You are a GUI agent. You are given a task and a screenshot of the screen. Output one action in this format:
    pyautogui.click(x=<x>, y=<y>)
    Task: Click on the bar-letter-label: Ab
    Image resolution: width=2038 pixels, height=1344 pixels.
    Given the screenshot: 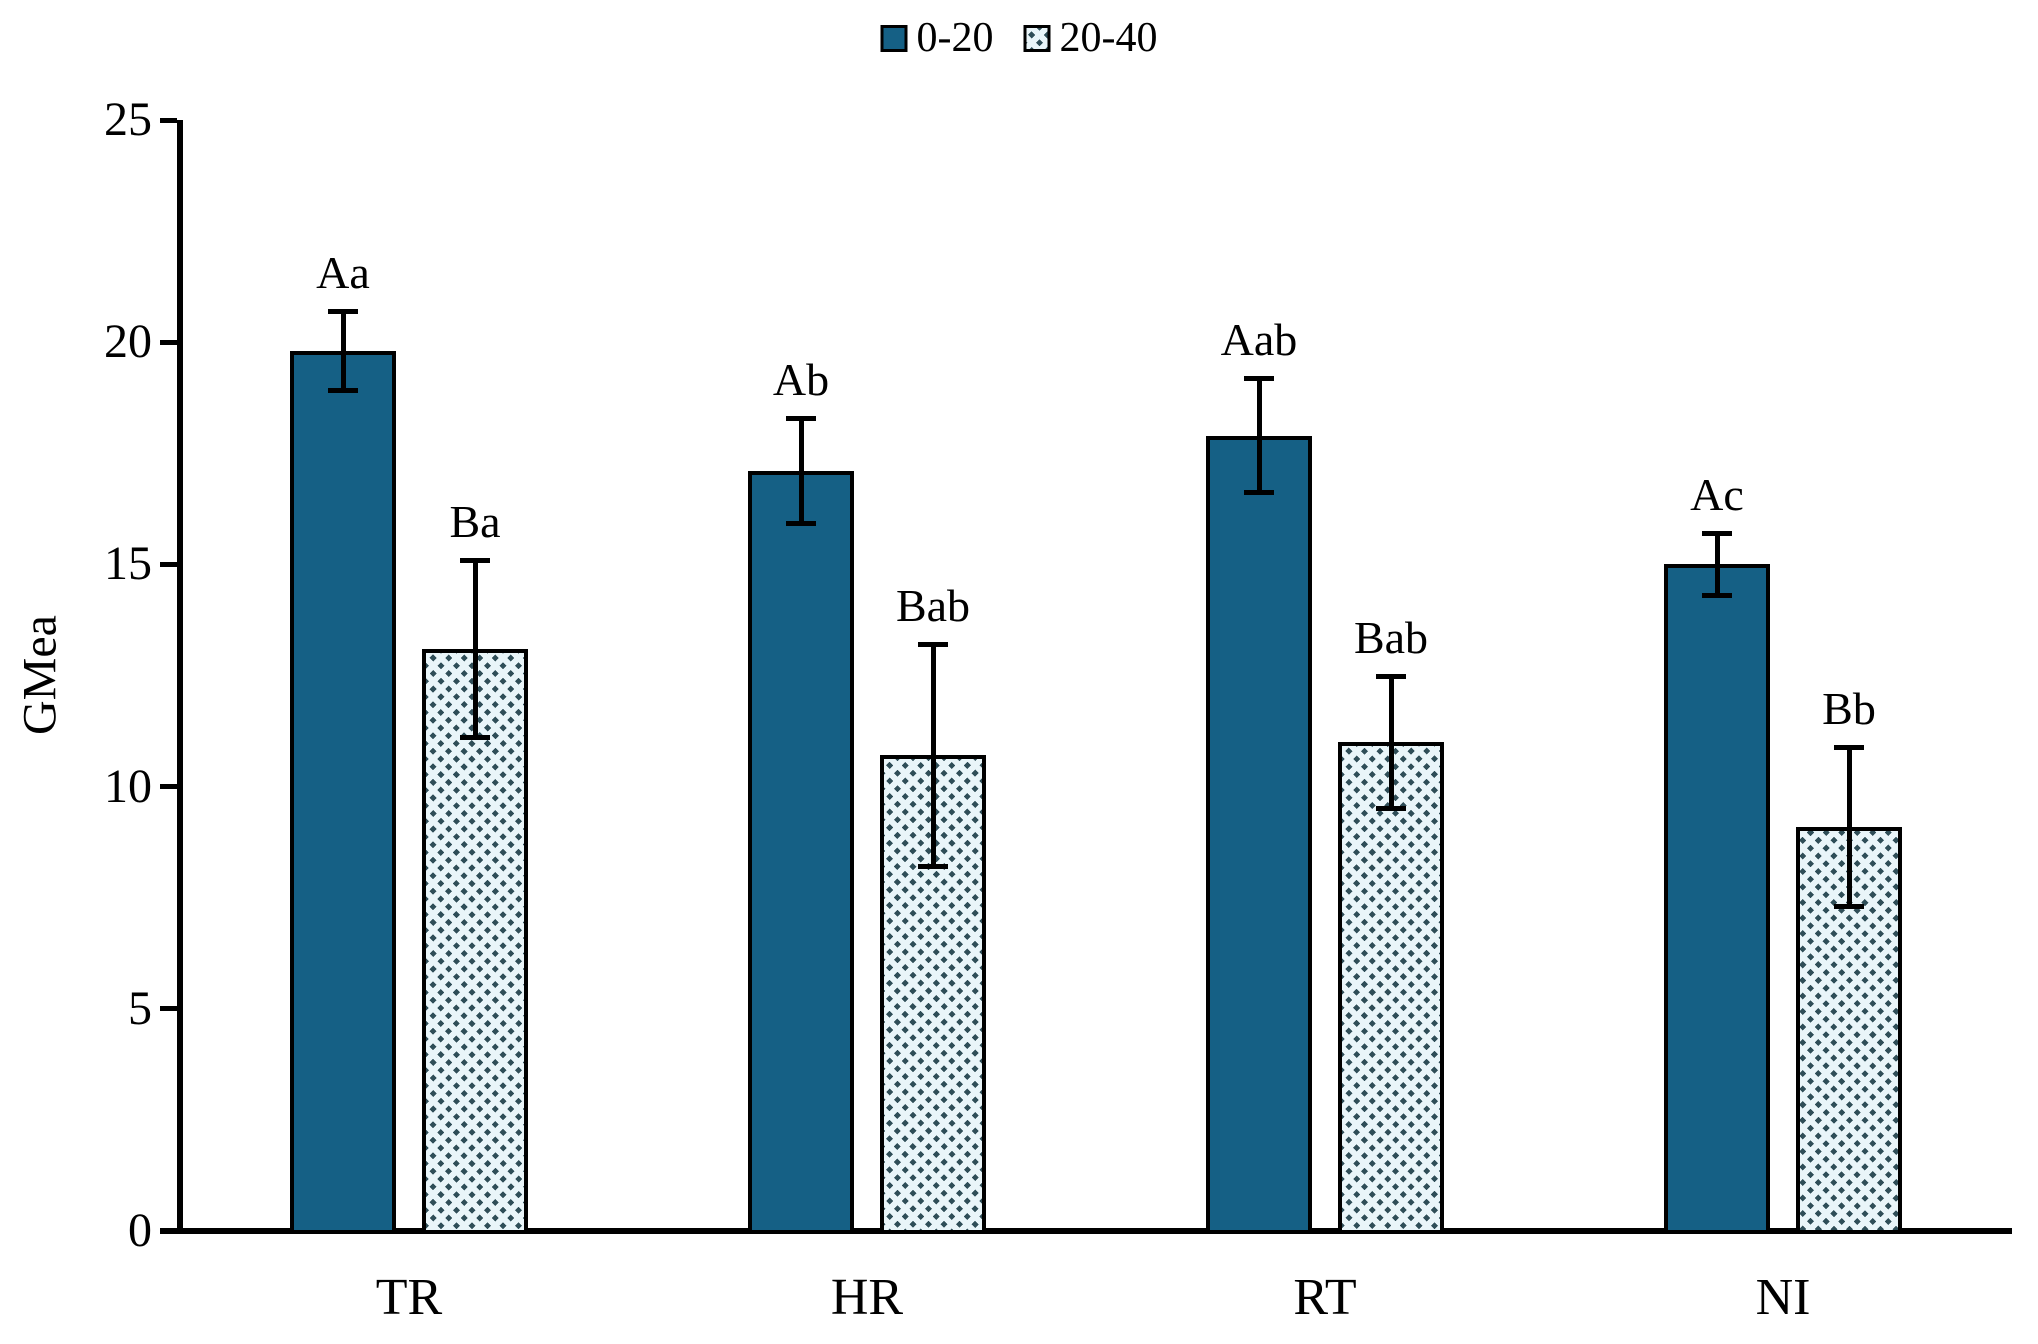 What is the action you would take?
    pyautogui.click(x=801, y=379)
    